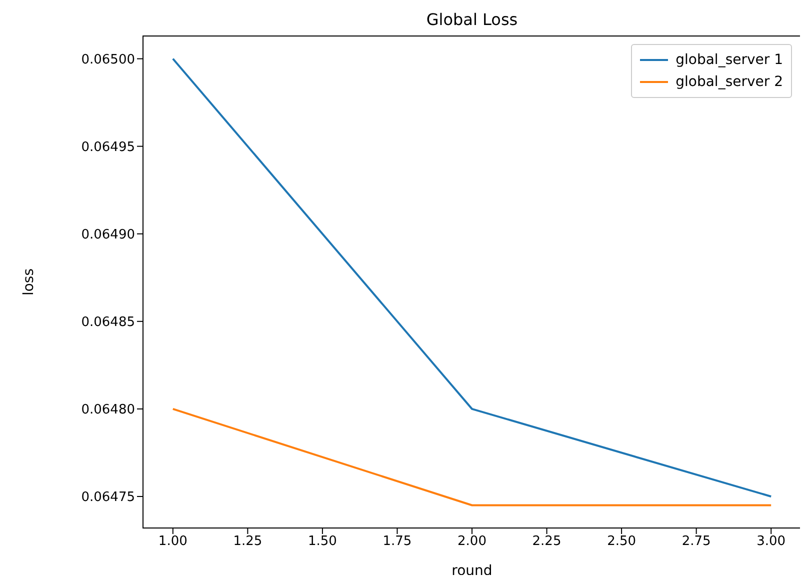 This screenshot has width=808, height=583. Describe the element at coordinates (729, 82) in the screenshot. I see `legend-label: global_server 2` at that location.